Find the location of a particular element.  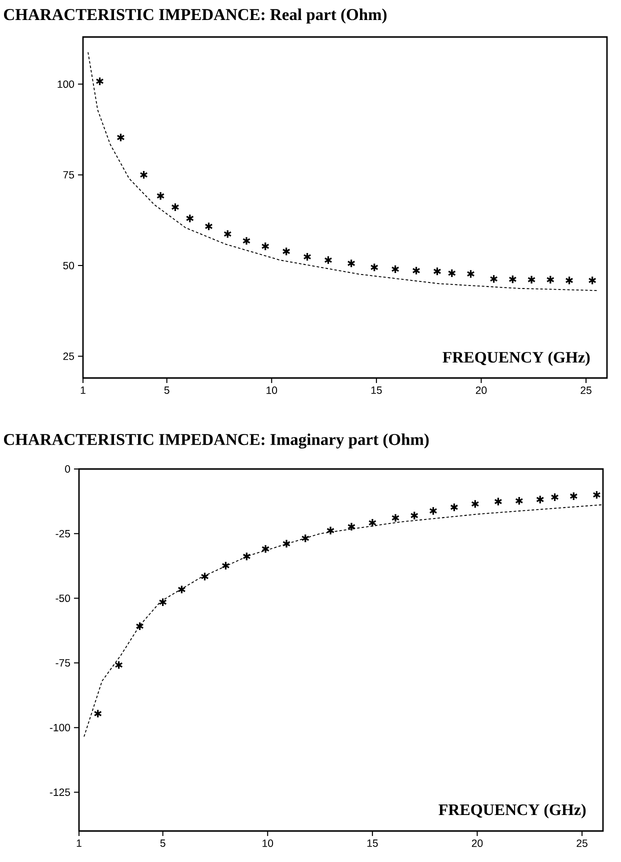

y-tick-label: 0 is located at coordinates (67, 469).